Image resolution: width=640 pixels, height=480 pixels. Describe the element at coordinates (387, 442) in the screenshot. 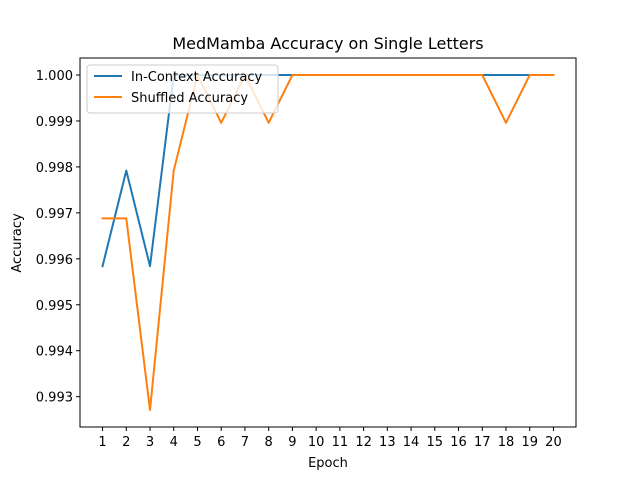

I see `x-tick-label: 13` at that location.